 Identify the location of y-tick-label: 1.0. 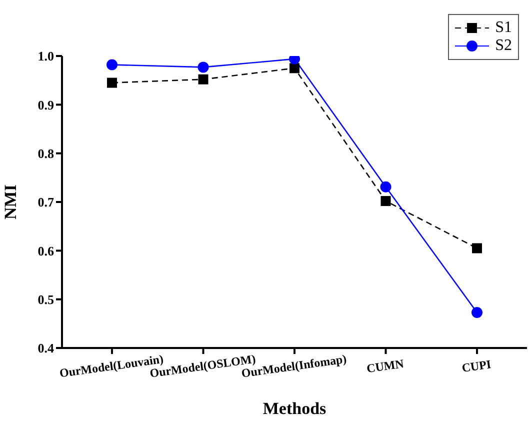
(46, 56).